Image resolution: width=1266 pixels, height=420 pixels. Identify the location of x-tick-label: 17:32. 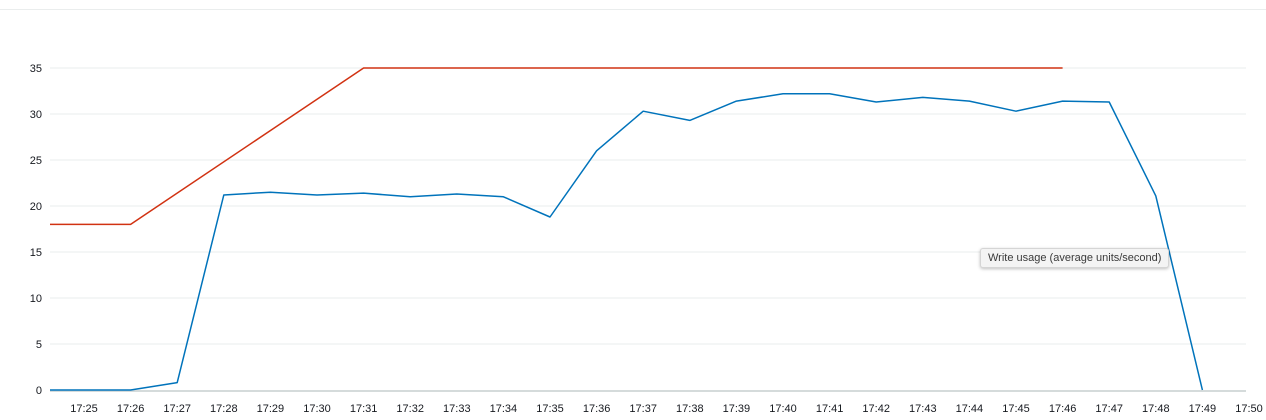
(410, 409).